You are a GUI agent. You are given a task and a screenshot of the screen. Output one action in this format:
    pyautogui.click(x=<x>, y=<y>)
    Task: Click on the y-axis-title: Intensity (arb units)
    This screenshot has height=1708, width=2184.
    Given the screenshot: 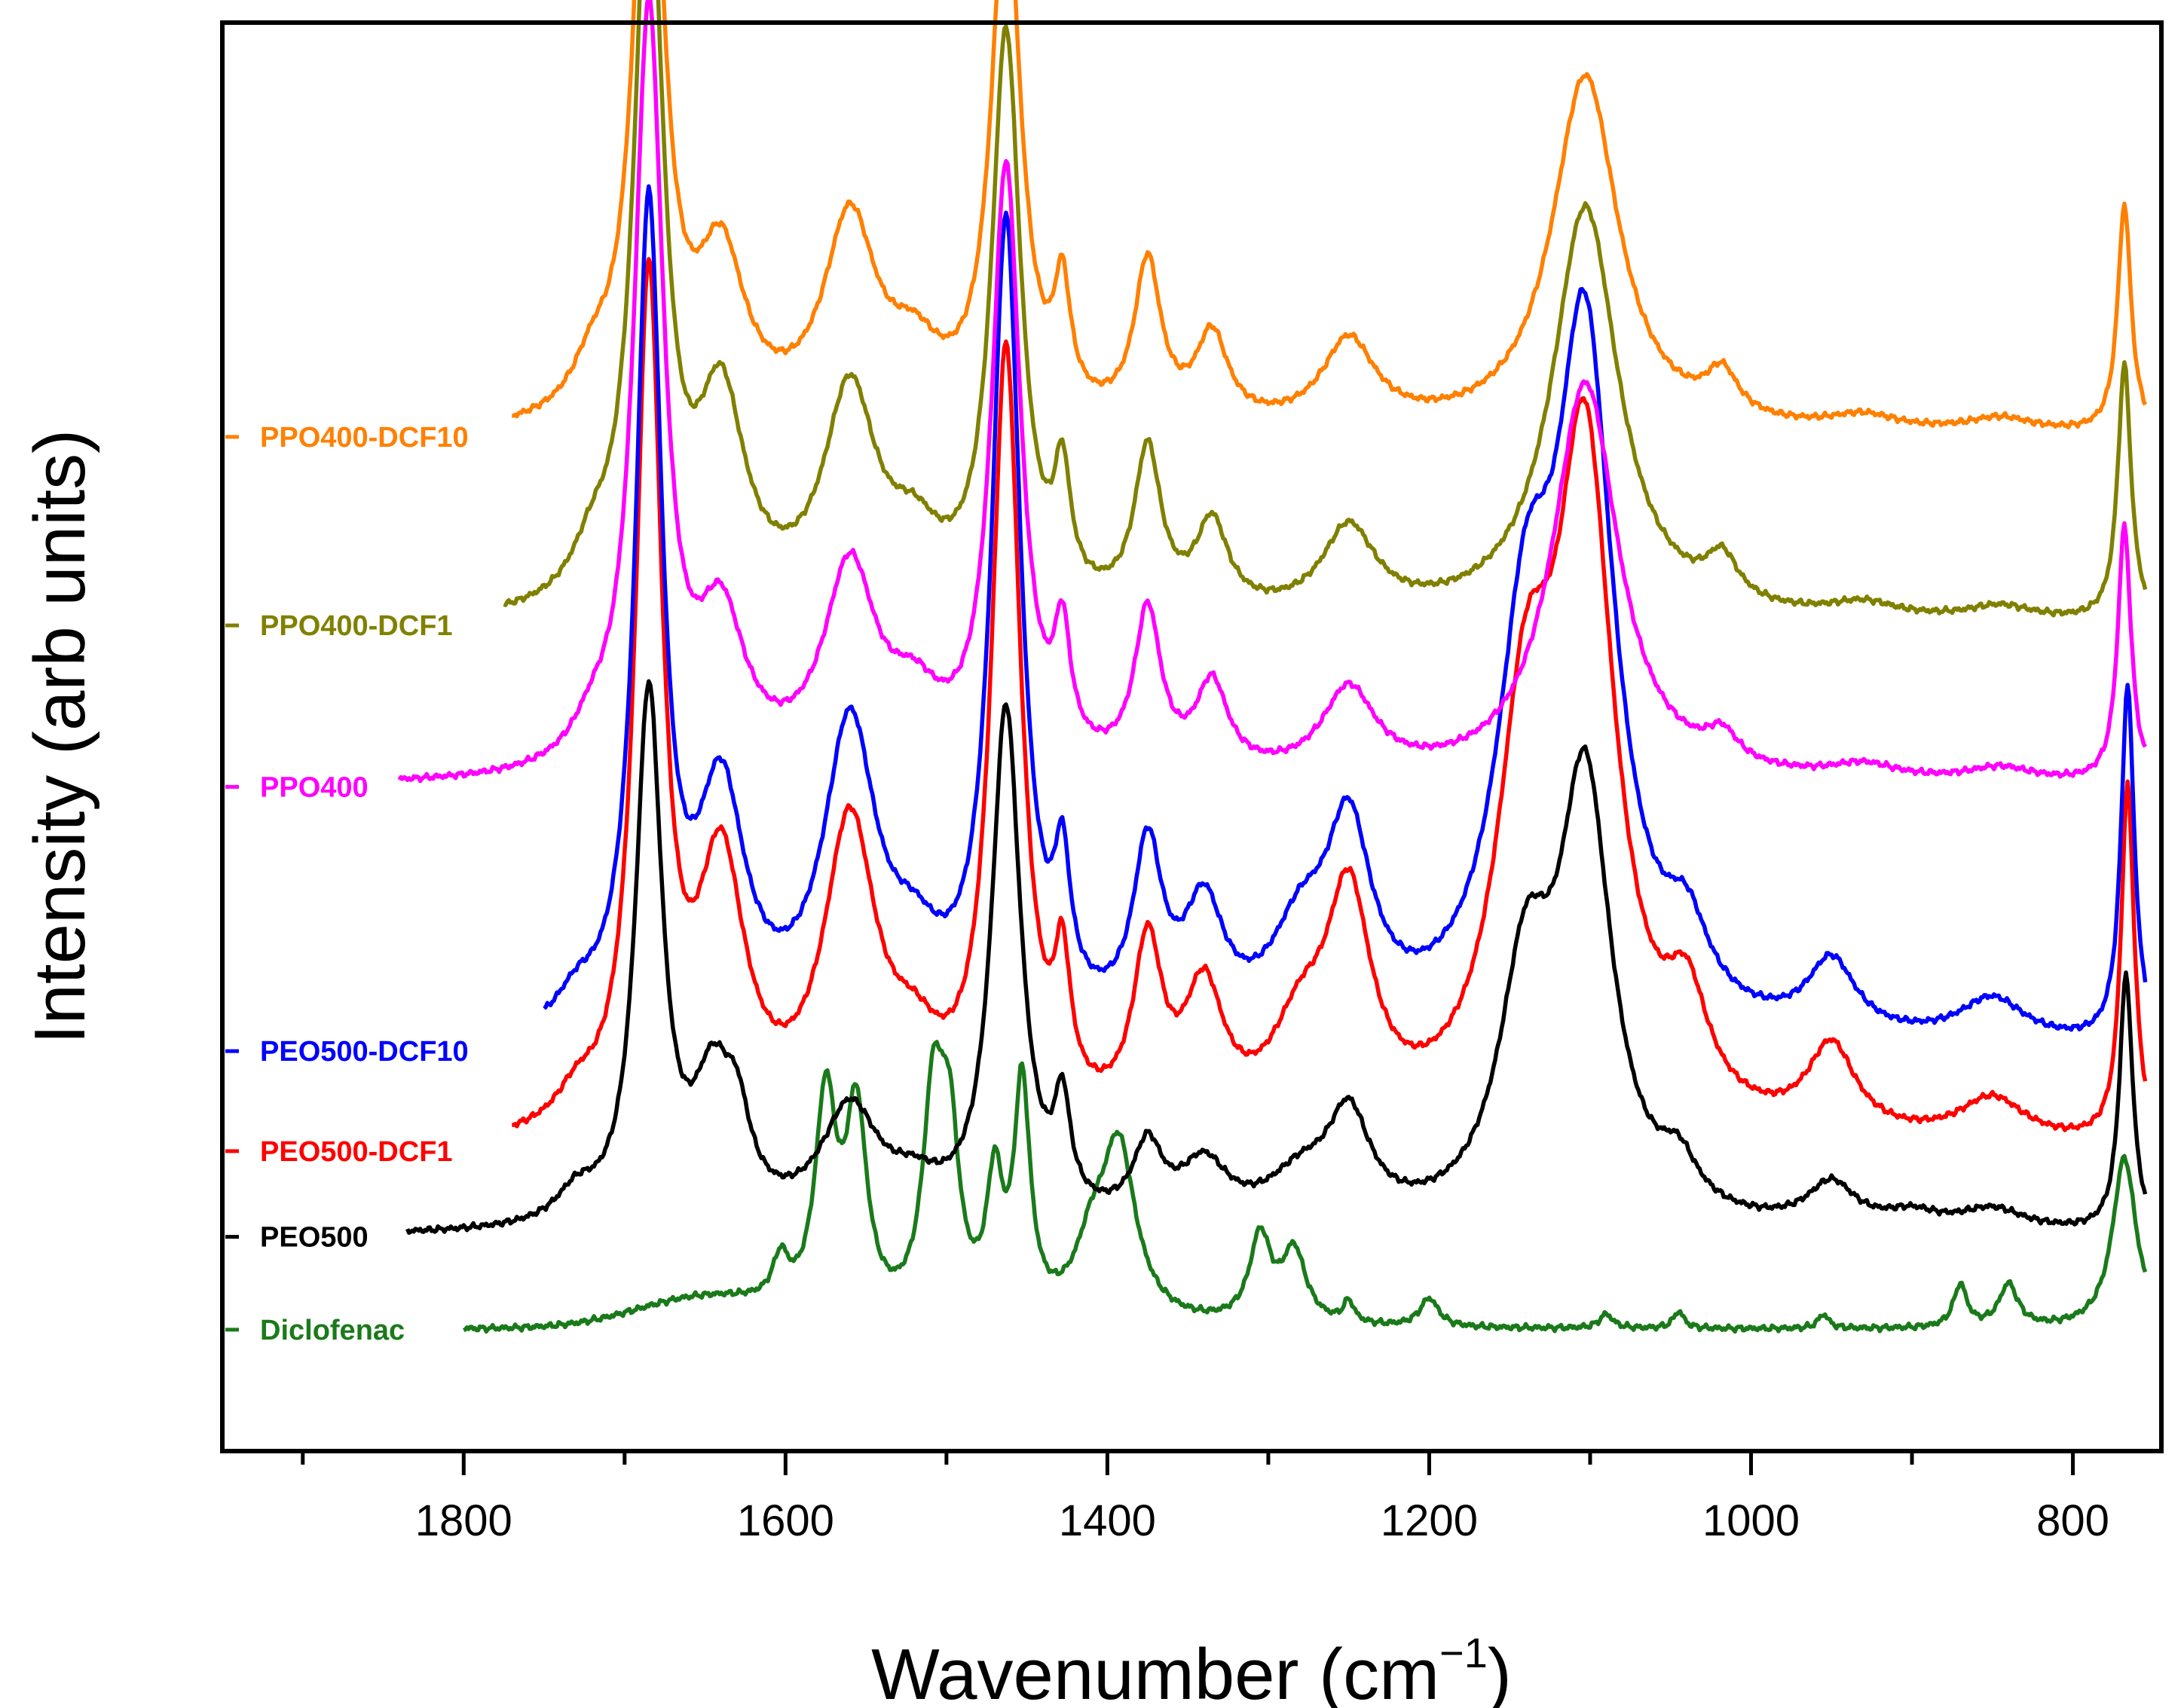 What is the action you would take?
    pyautogui.click(x=60, y=736)
    